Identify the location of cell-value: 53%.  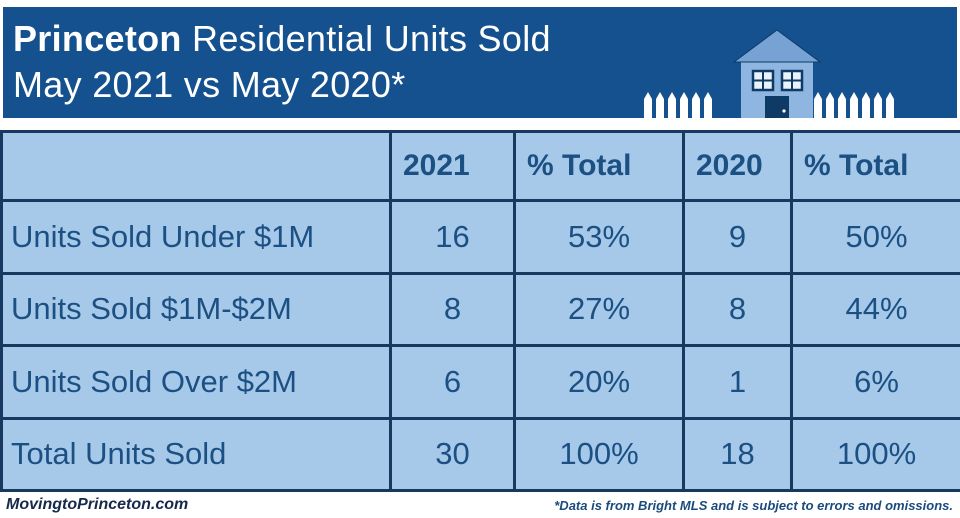
(599, 237).